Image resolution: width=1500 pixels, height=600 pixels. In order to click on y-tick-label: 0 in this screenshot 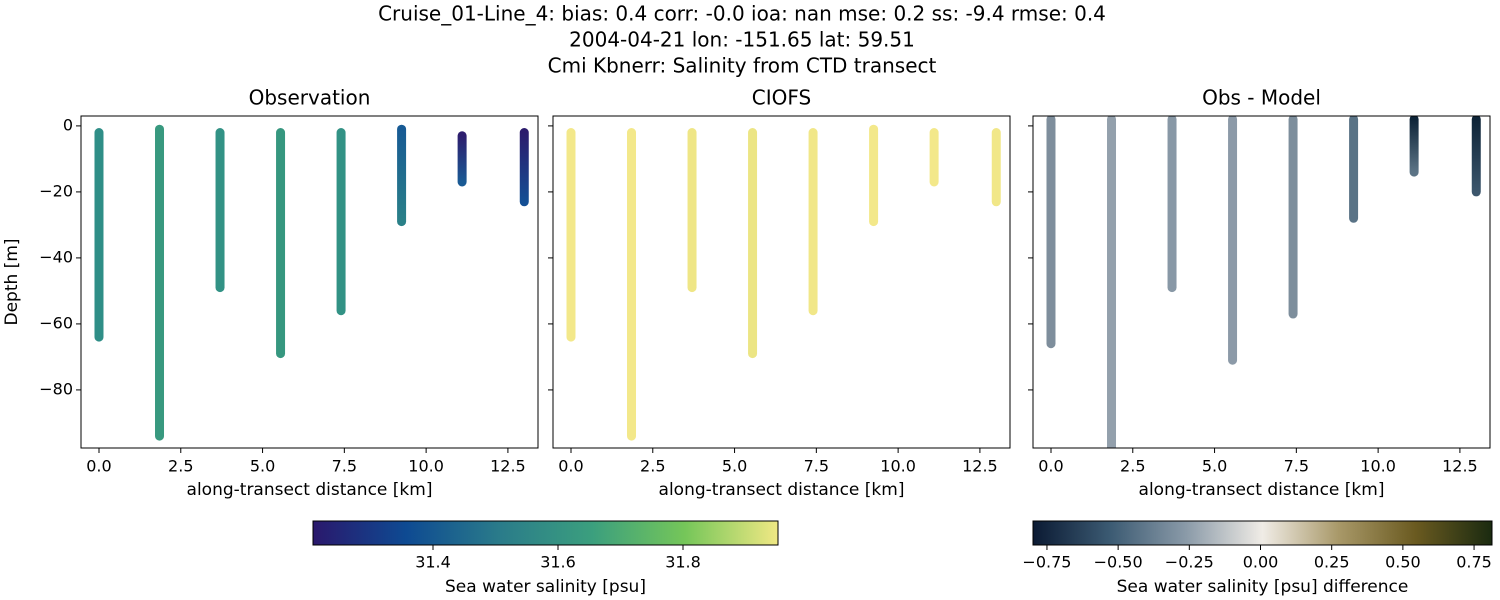, I will do `click(68, 124)`.